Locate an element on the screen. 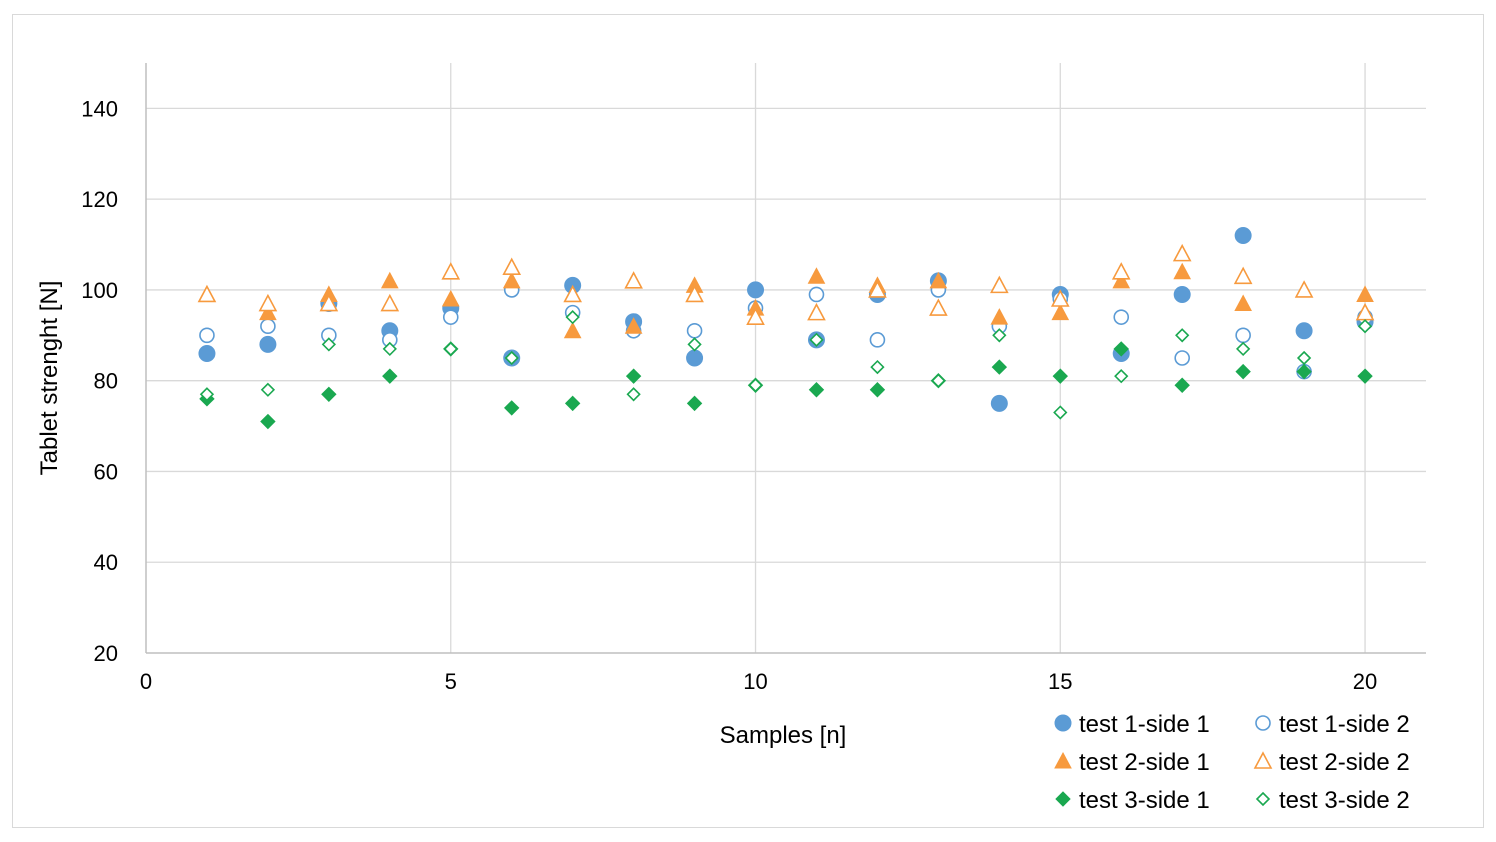 The image size is (1496, 842). y-tick-label: 20 is located at coordinates (106, 653).